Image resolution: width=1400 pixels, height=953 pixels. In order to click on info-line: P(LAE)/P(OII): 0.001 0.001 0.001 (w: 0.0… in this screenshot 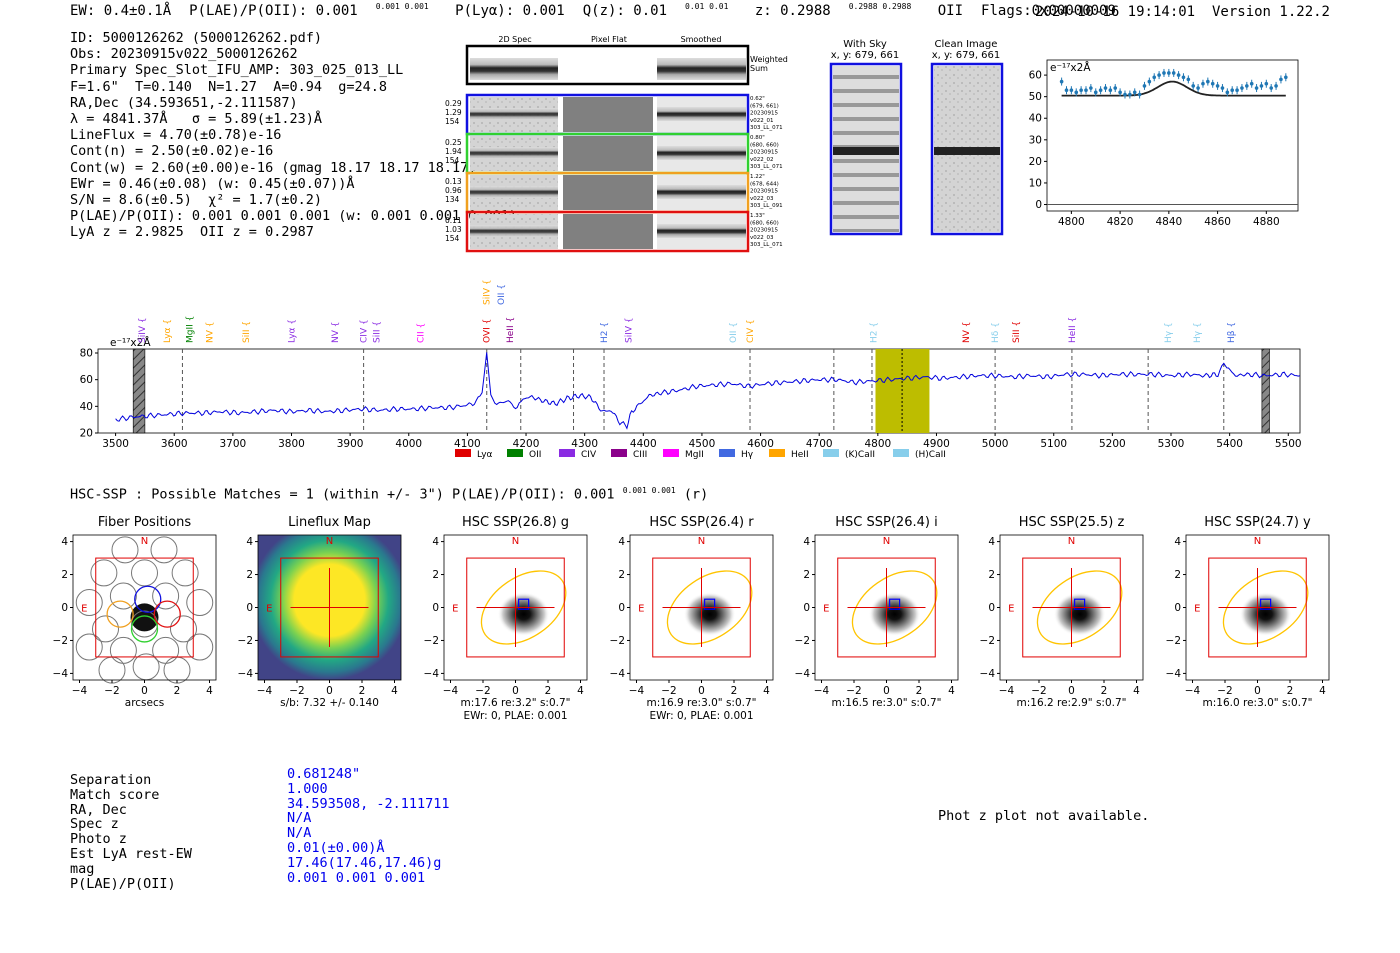, I will do `click(294, 216)`.